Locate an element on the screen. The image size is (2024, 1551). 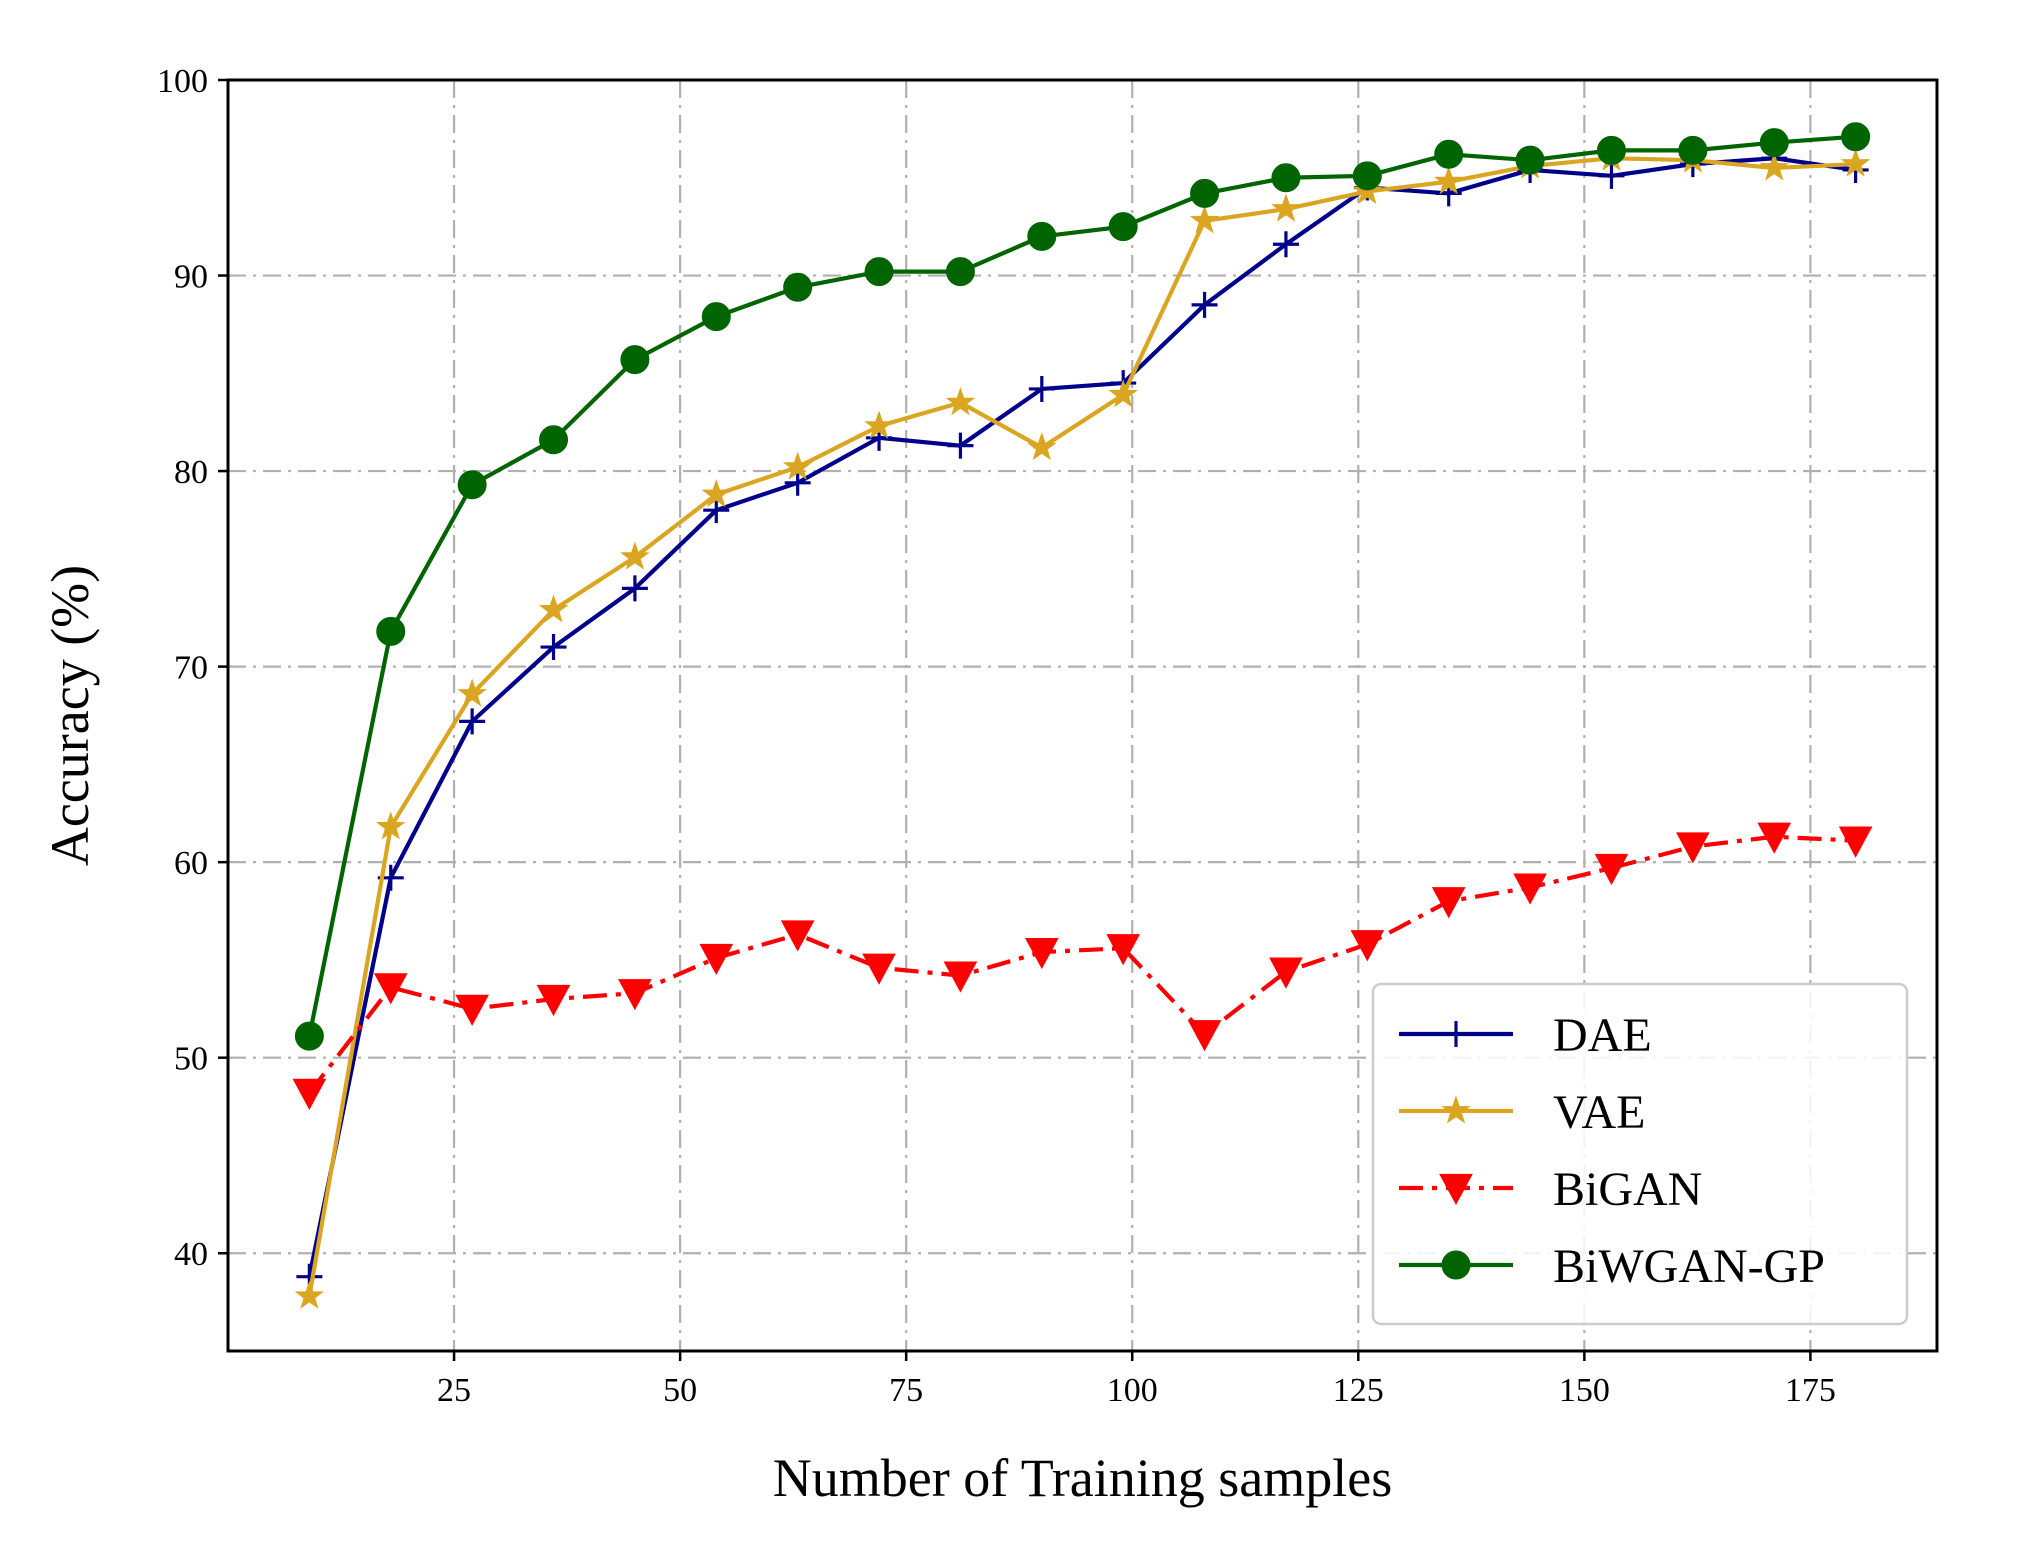
y-tick-label: 90 is located at coordinates (191, 277).